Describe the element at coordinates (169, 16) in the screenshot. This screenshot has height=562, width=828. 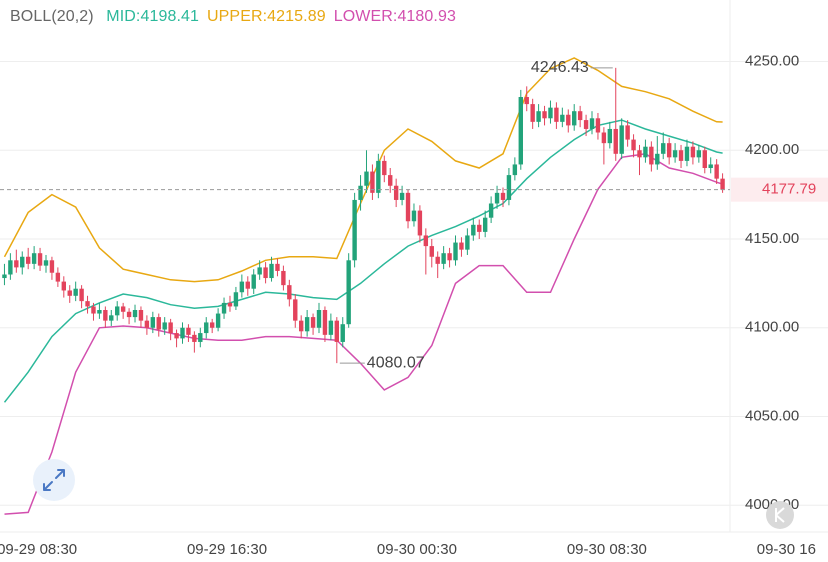
I see `legend-value: 4198.41` at that location.